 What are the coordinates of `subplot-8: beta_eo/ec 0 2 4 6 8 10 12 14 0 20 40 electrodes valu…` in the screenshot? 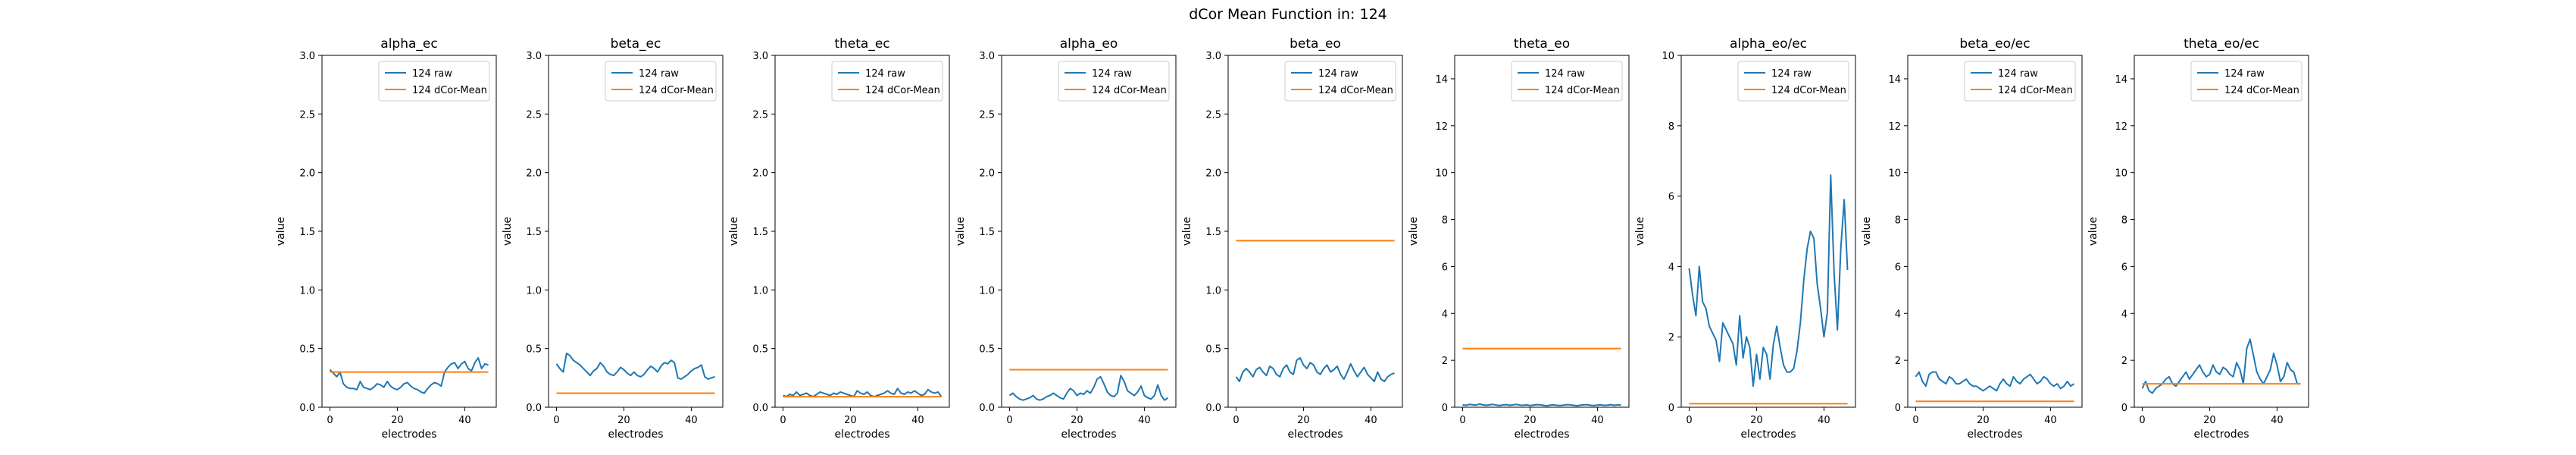 It's located at (1972, 238).